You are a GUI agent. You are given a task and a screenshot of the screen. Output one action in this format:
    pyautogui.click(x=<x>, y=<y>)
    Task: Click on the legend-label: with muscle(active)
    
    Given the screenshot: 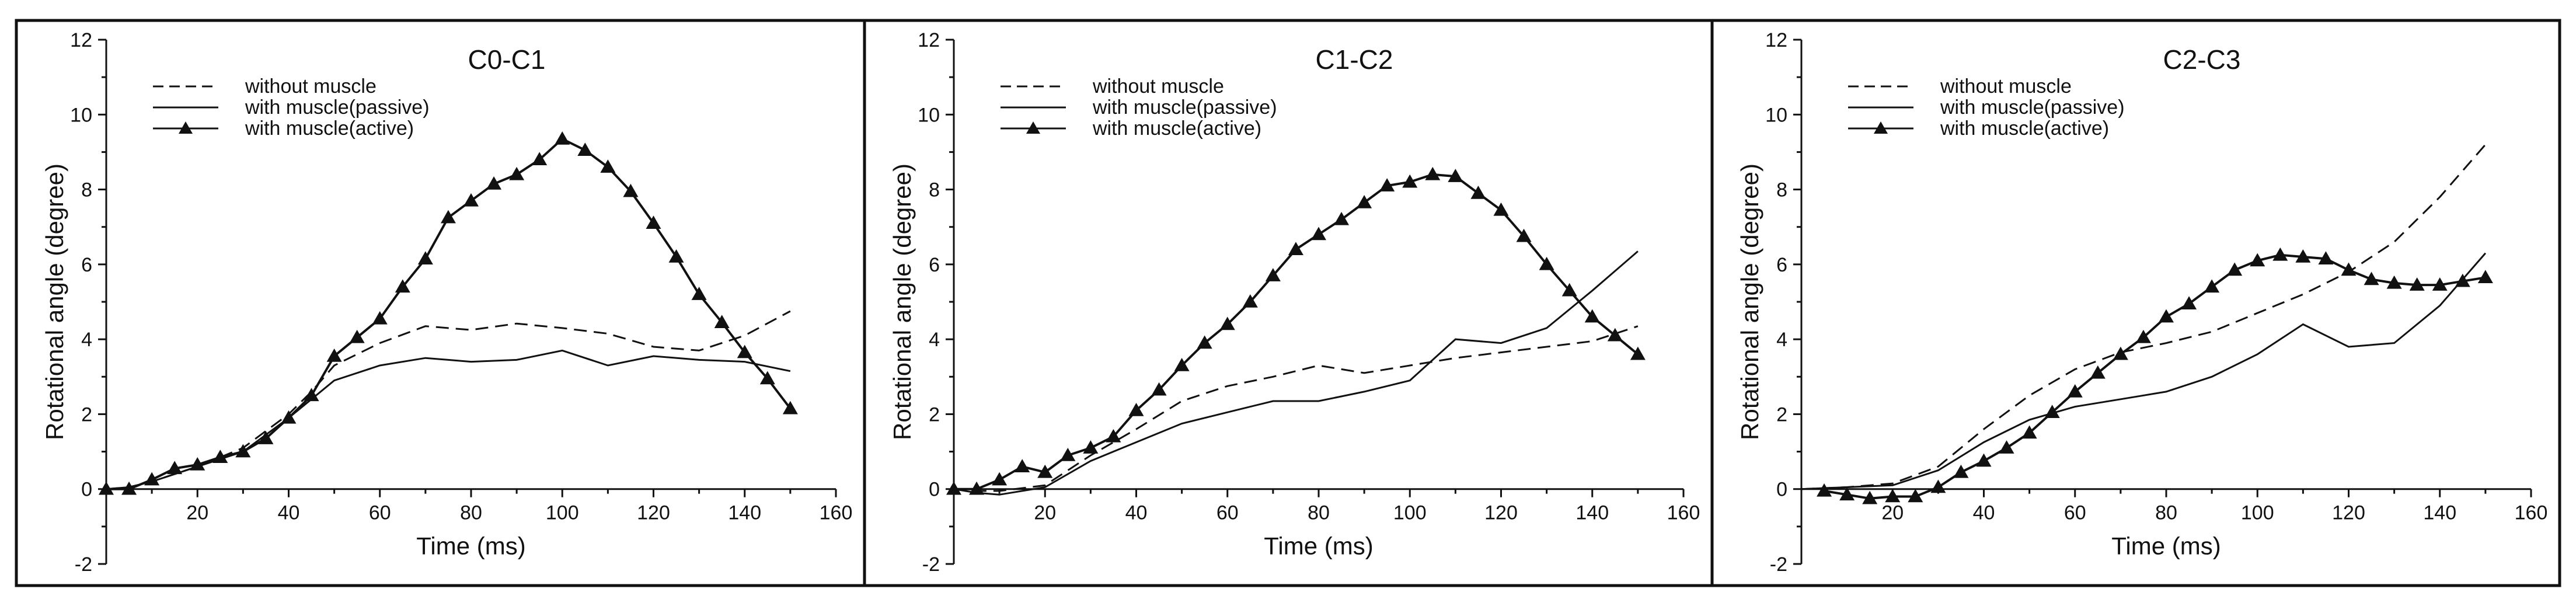 What is the action you would take?
    pyautogui.click(x=330, y=128)
    